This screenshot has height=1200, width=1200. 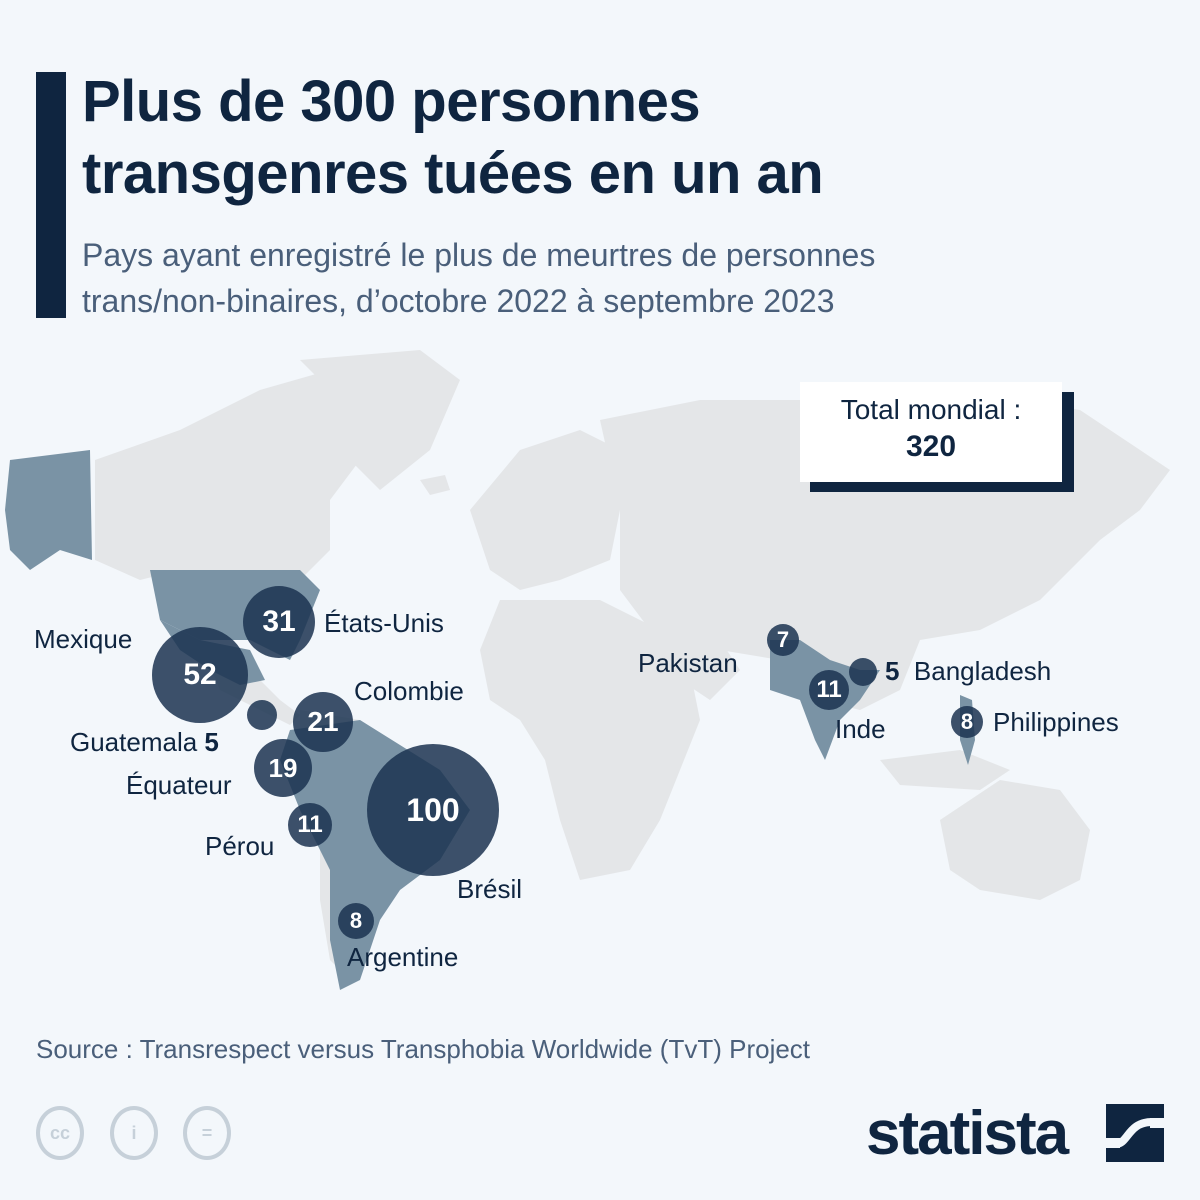 I want to click on title-line-2: transgenres tuées en un an, so click(x=453, y=173).